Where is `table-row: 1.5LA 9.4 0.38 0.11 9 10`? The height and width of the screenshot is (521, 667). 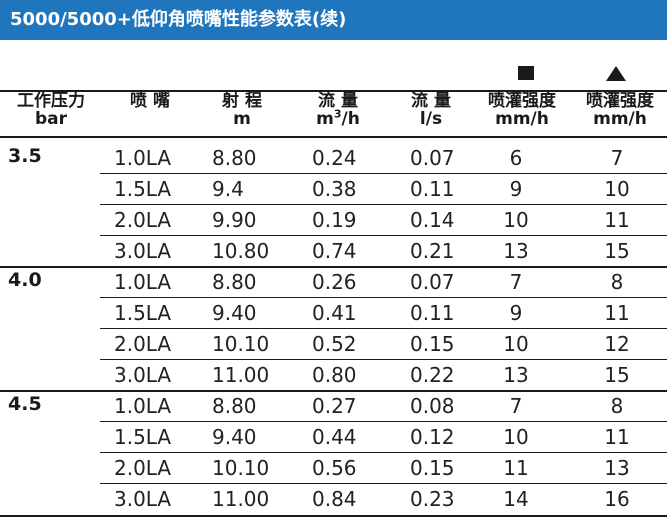 table-row: 1.5LA 9.4 0.38 0.11 9 10 is located at coordinates (333, 189).